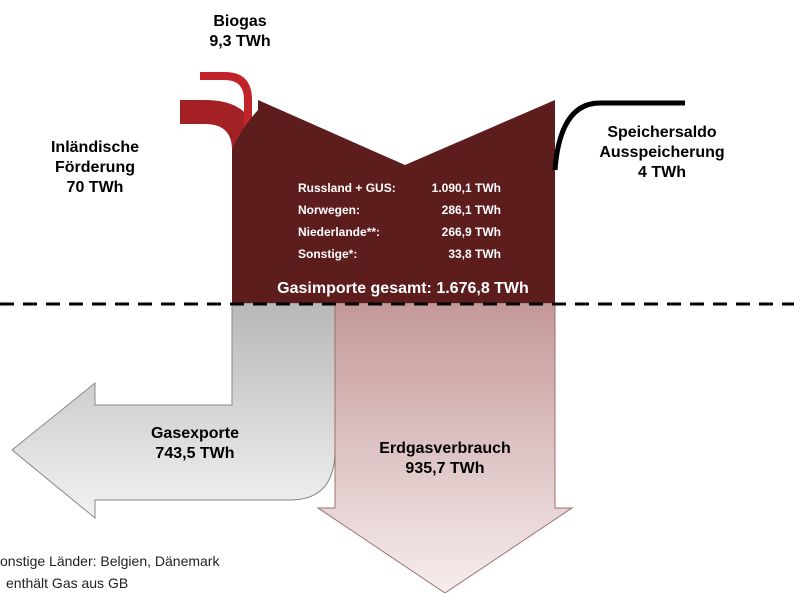  I want to click on import-block, so click(393, 201).